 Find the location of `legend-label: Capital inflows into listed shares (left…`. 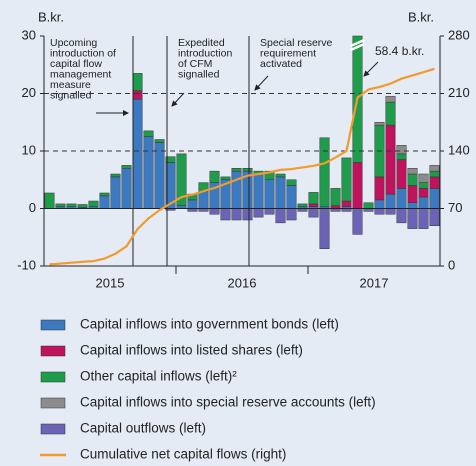

legend-label: Capital inflows into listed shares (left… is located at coordinates (191, 350).